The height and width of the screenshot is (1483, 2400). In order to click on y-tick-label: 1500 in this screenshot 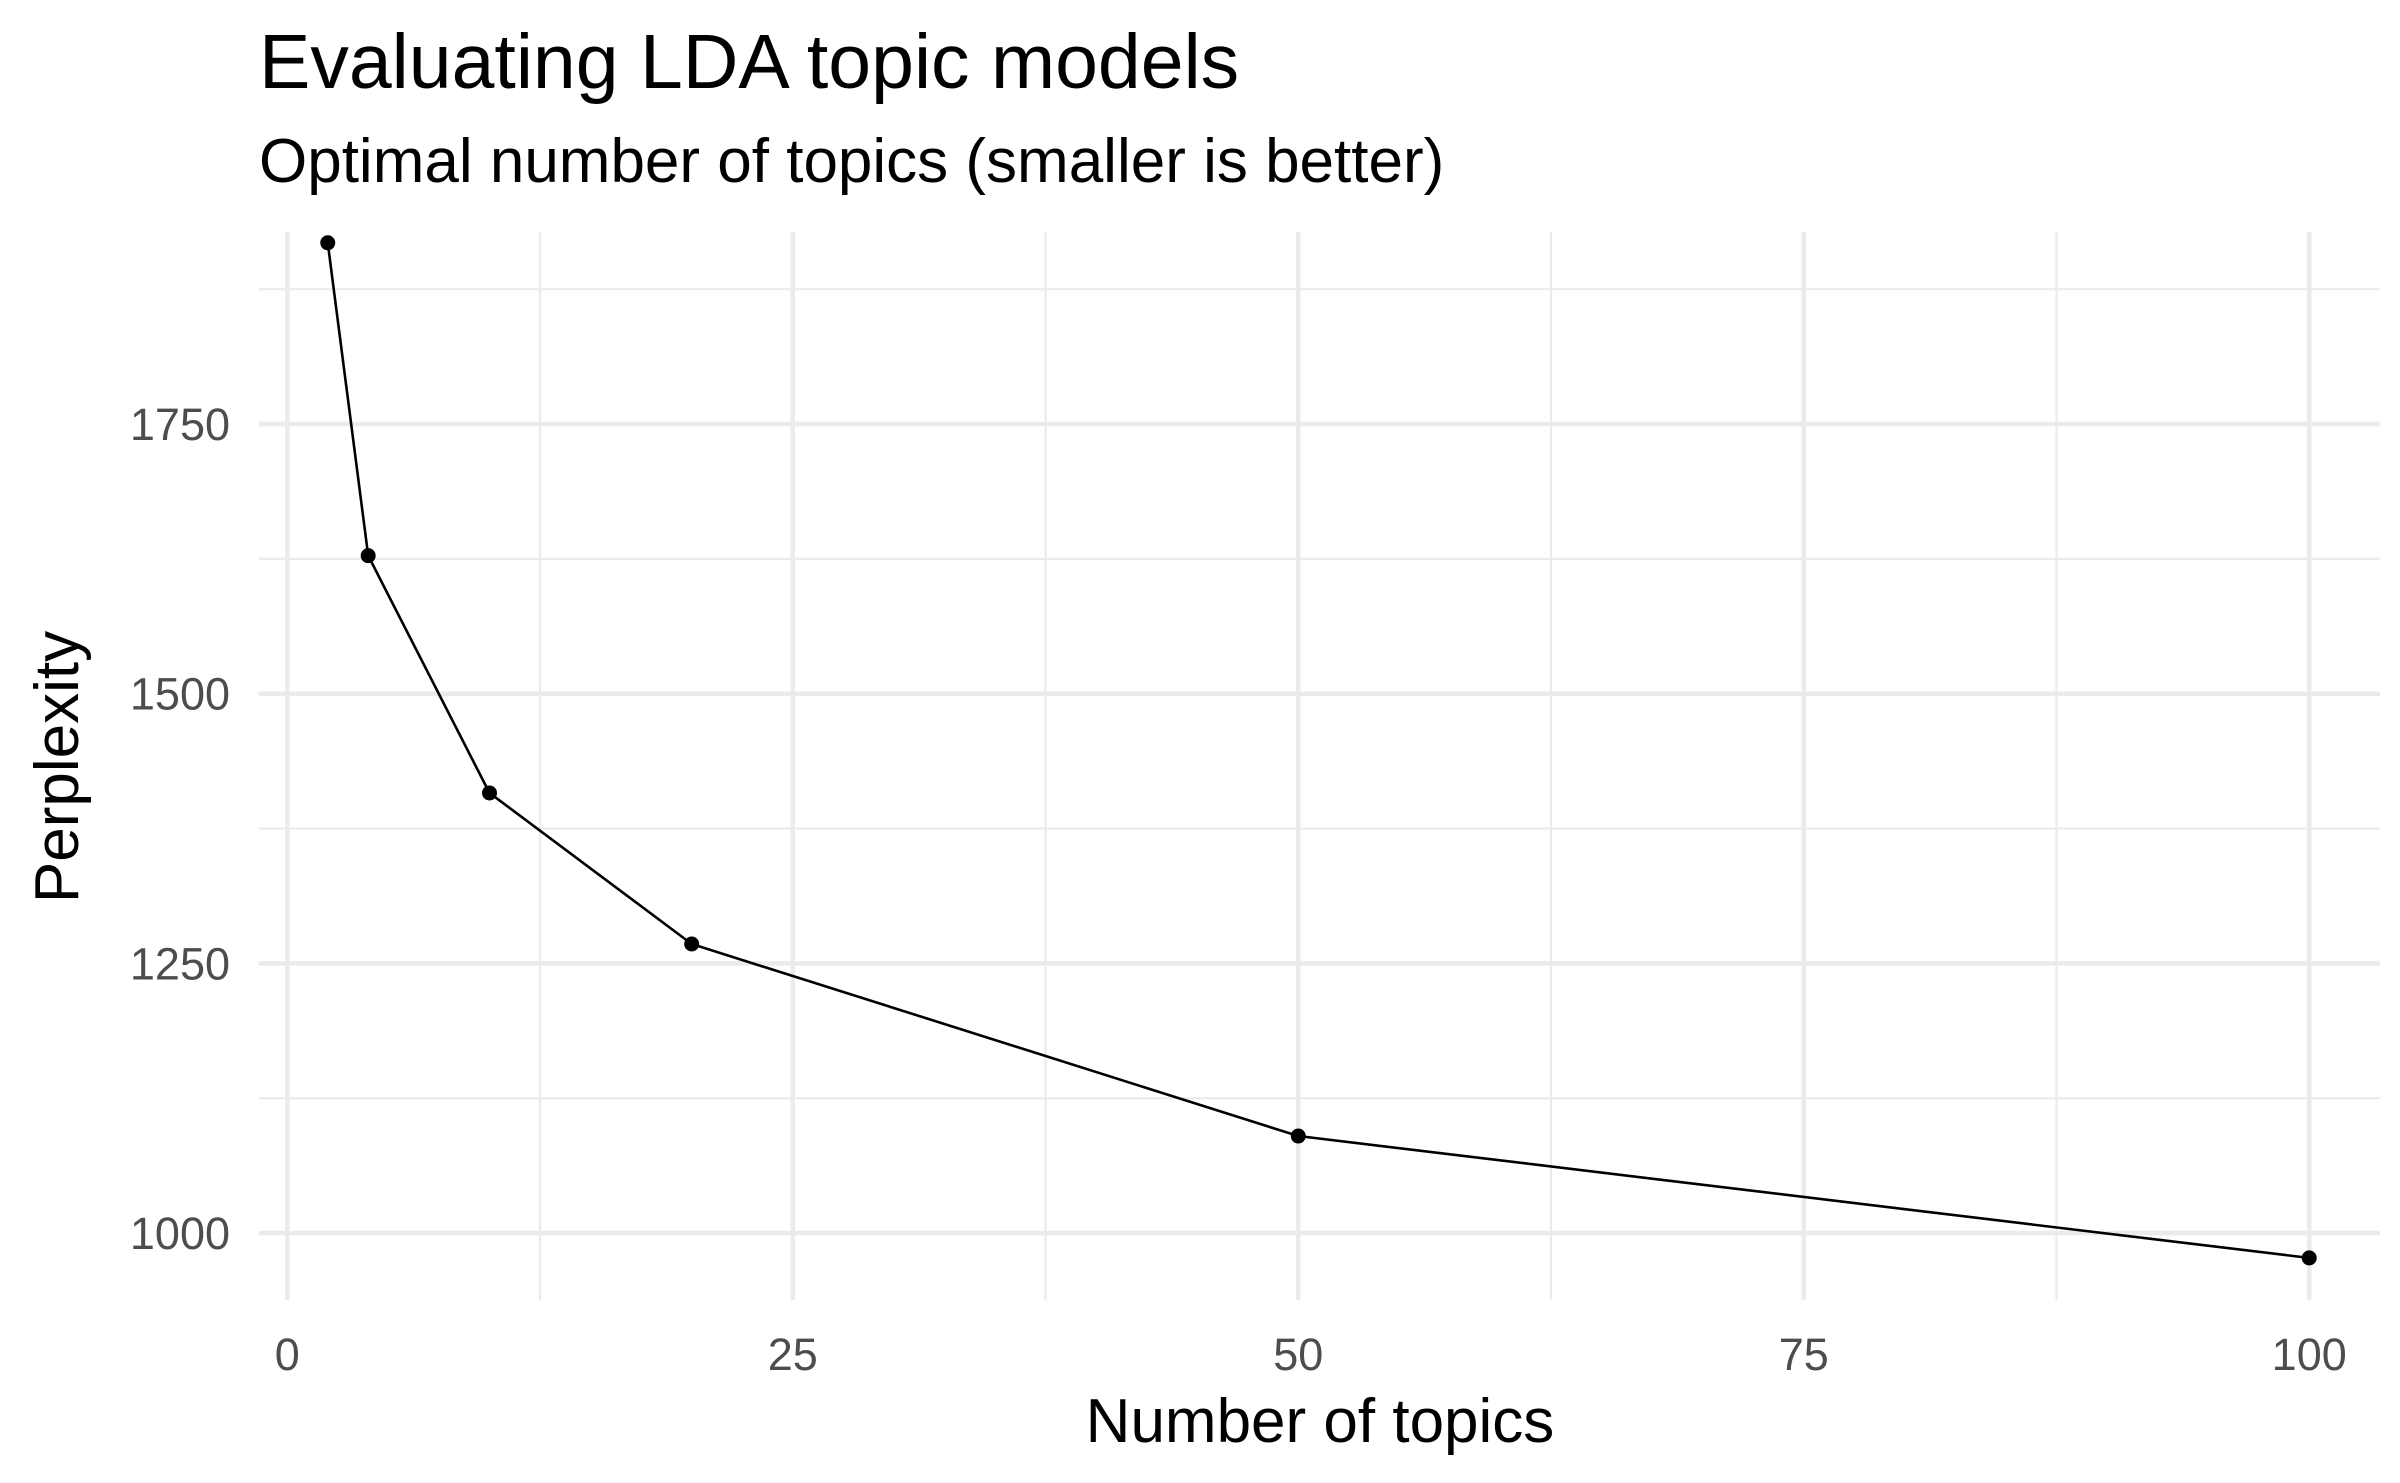, I will do `click(180, 694)`.